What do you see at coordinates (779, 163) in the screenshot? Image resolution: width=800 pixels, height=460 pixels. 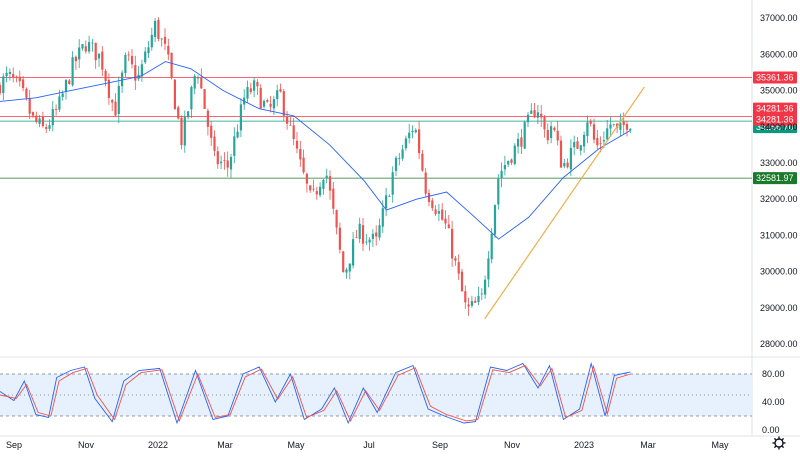 I see `price-tick-label: 33000.00` at bounding box center [779, 163].